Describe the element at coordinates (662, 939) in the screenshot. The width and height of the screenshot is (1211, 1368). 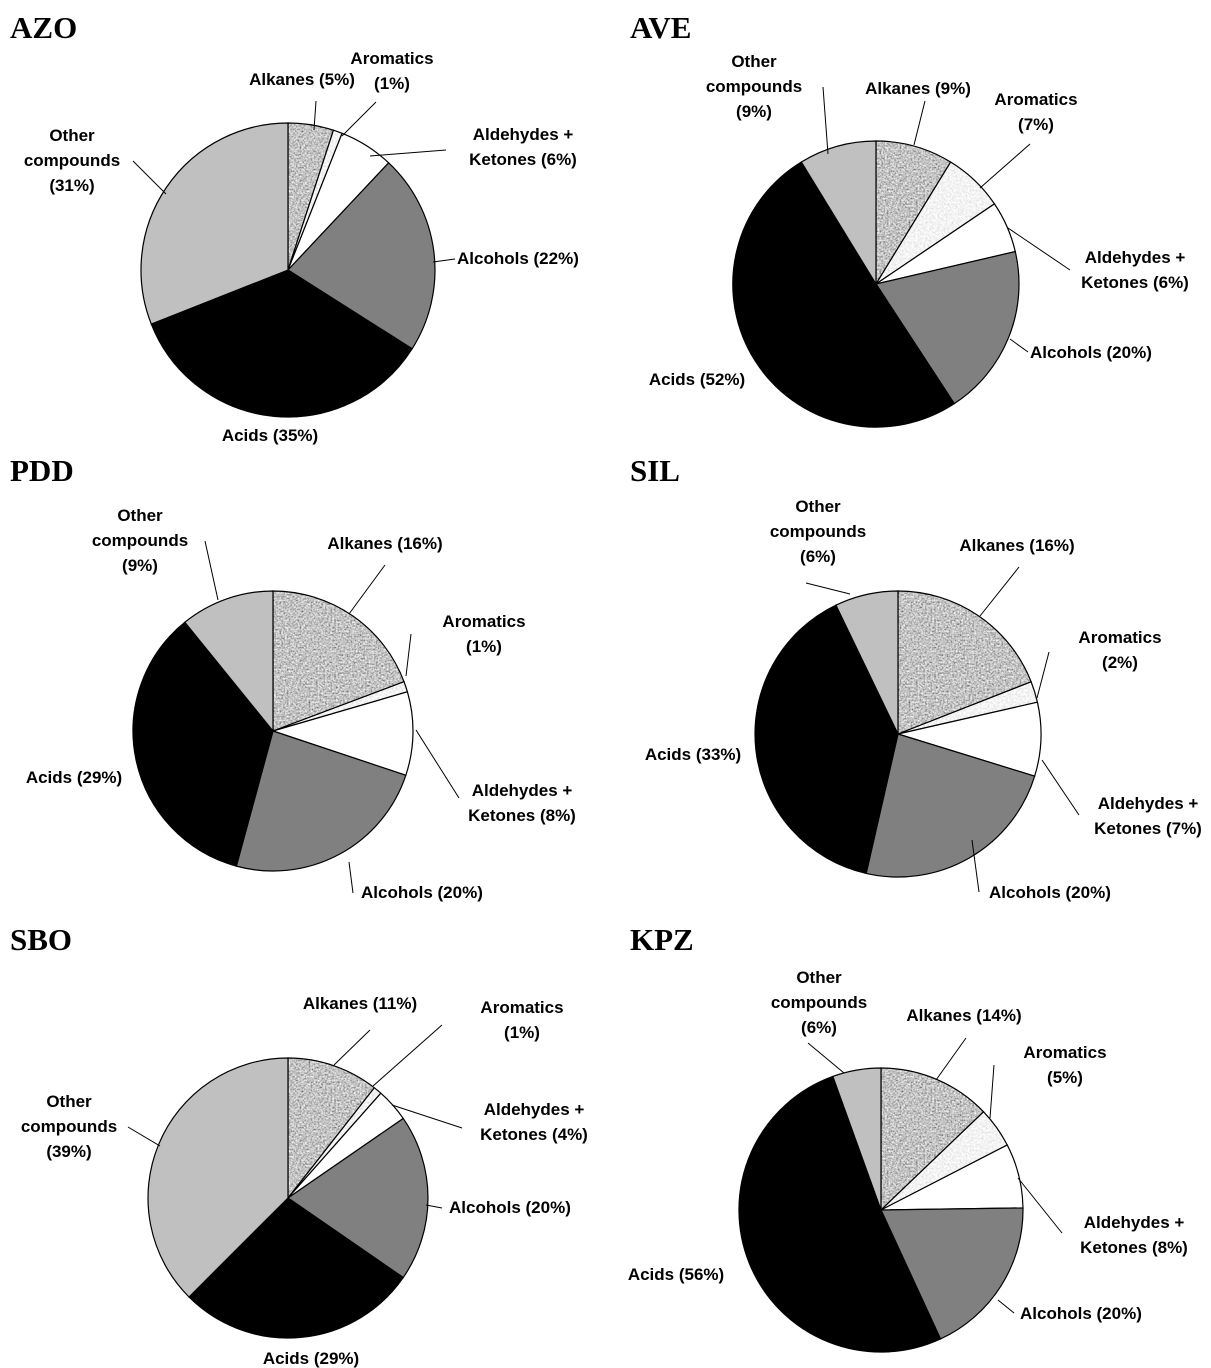
I see `panel-title: KPZ` at that location.